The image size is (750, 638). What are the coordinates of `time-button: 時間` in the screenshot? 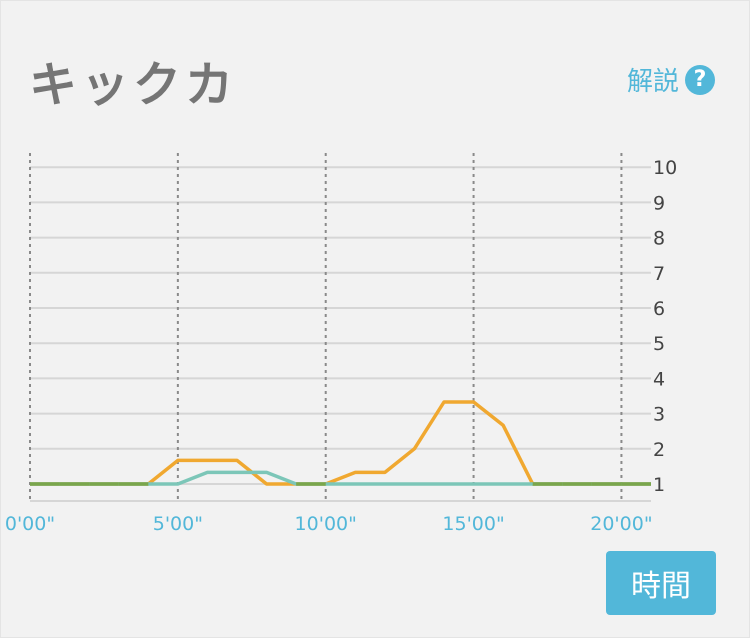 It's located at (661, 583).